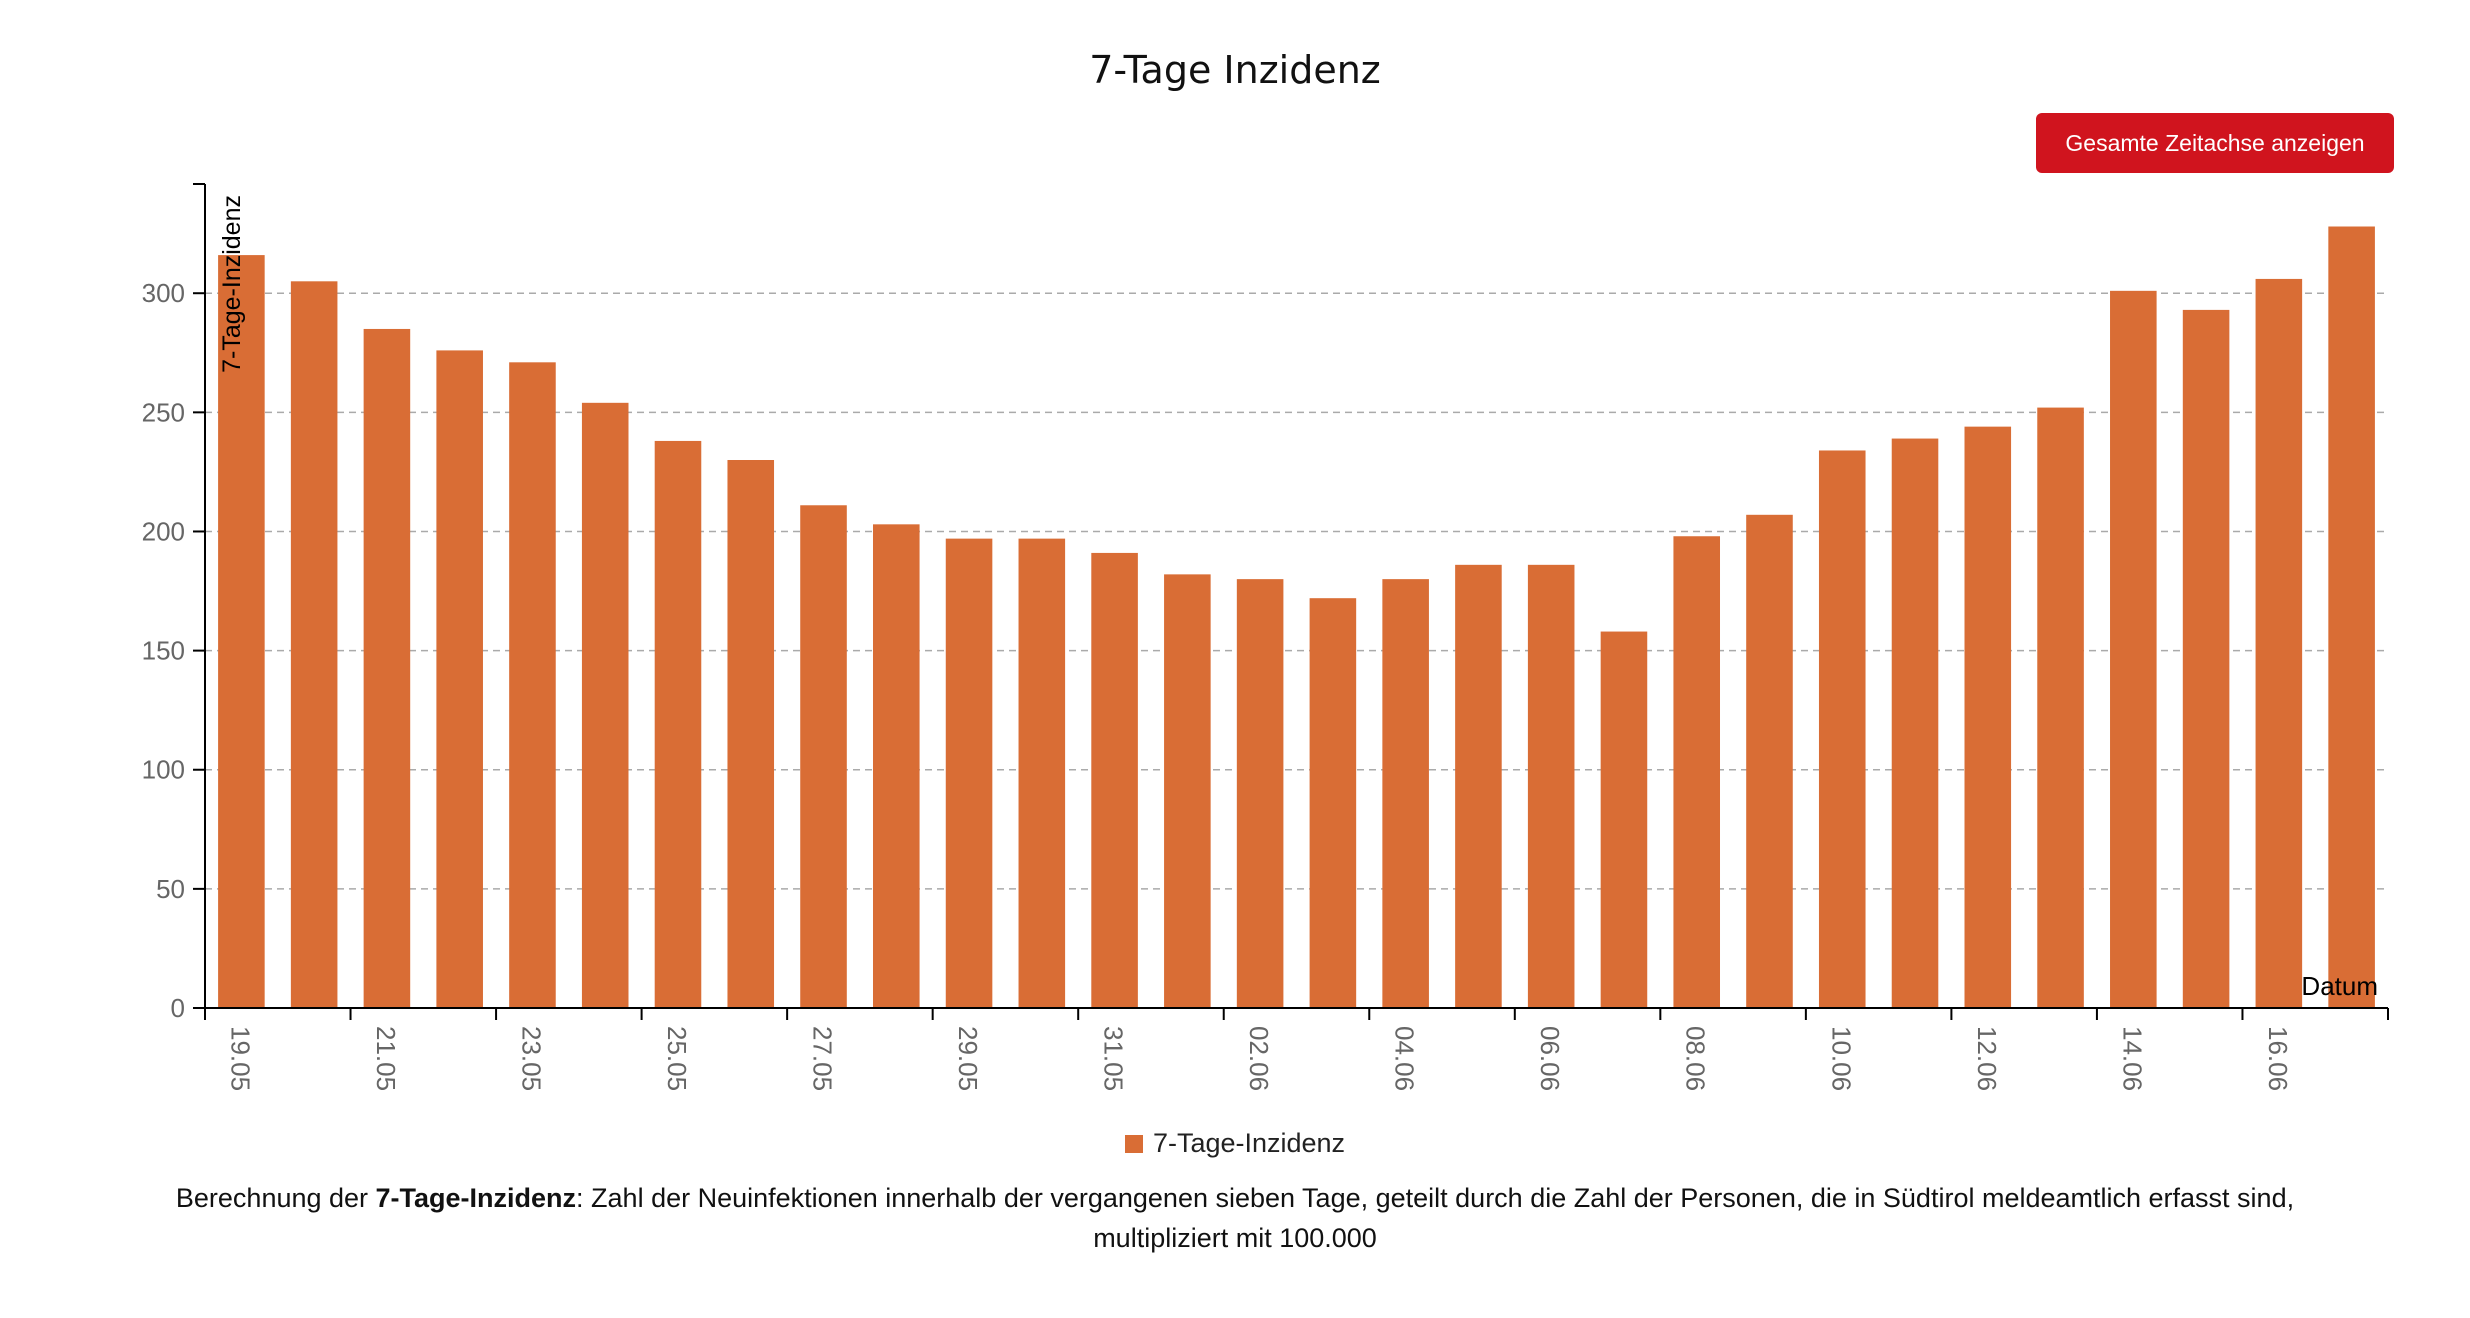 The image size is (2470, 1318). What do you see at coordinates (163, 412) in the screenshot?
I see `y-tick-label: 250` at bounding box center [163, 412].